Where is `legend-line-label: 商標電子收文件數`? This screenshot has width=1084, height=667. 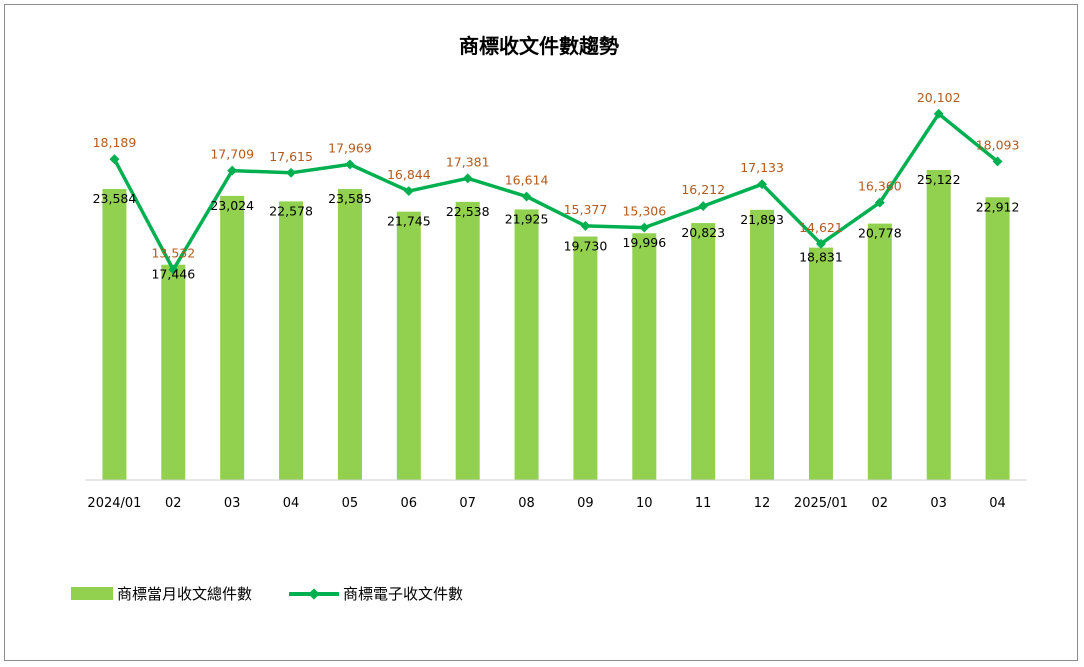 legend-line-label: 商標電子收文件數 is located at coordinates (403, 594).